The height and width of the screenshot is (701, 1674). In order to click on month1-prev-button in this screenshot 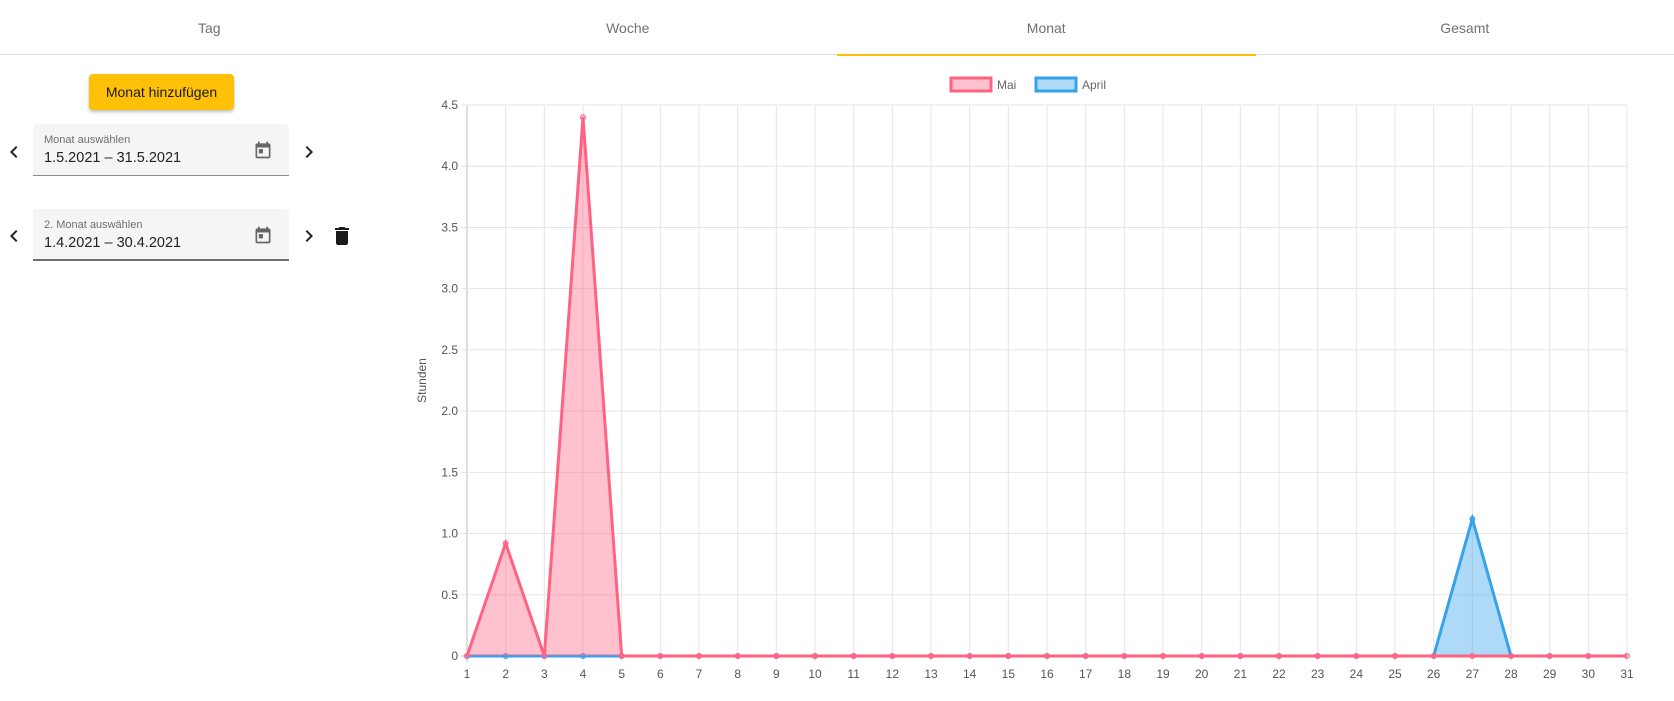, I will do `click(14, 152)`.